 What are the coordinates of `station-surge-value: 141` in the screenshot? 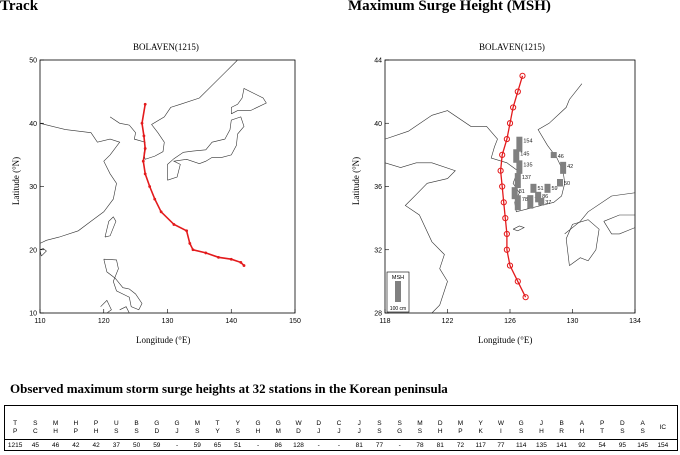 It's located at (562, 445).